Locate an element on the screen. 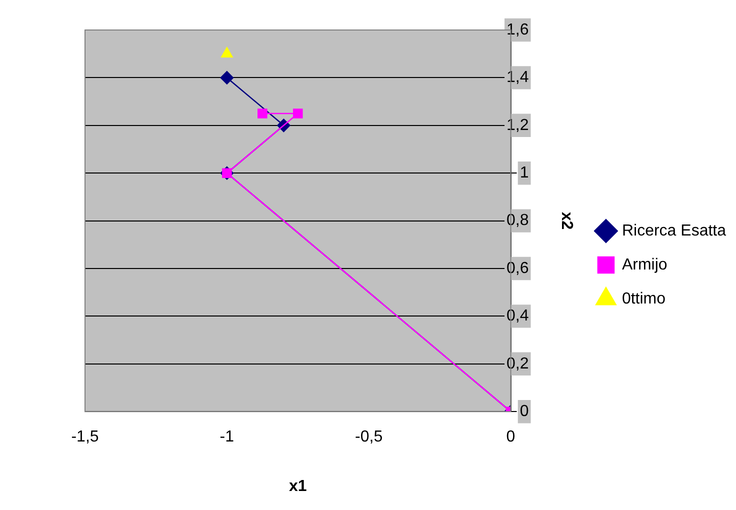 The image size is (736, 510). y-tick-label: 0 is located at coordinates (524, 411).